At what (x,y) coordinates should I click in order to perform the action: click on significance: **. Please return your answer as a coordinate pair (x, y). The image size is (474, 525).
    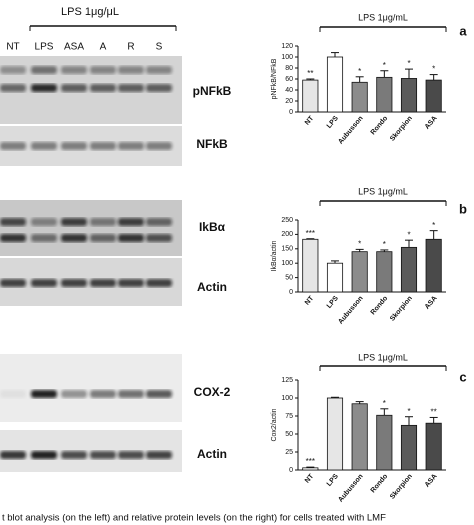
    Looking at the image, I should click on (434, 412).